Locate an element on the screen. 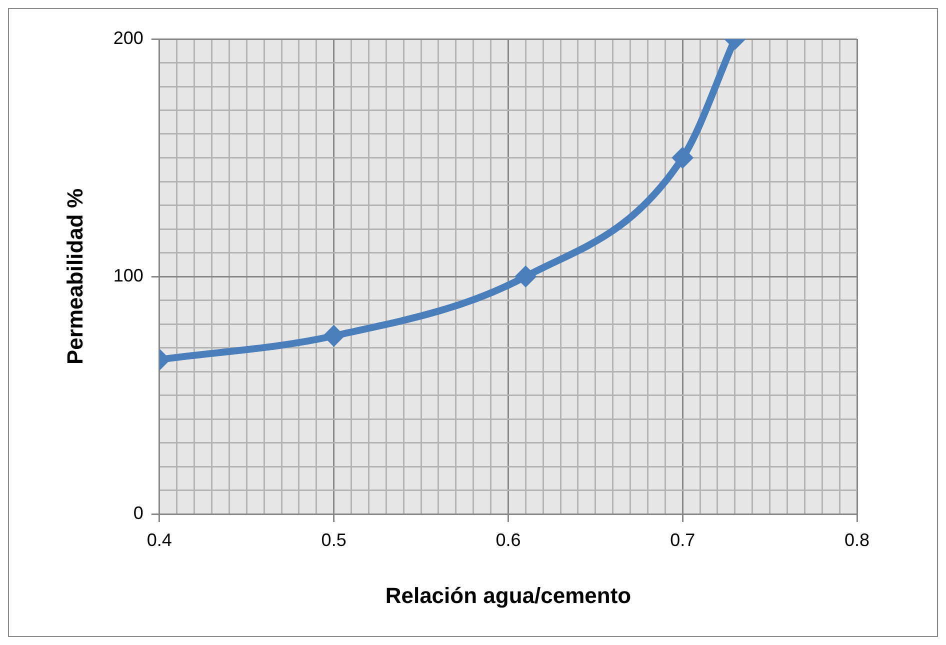  x-tick-label: 0.8 is located at coordinates (857, 540).